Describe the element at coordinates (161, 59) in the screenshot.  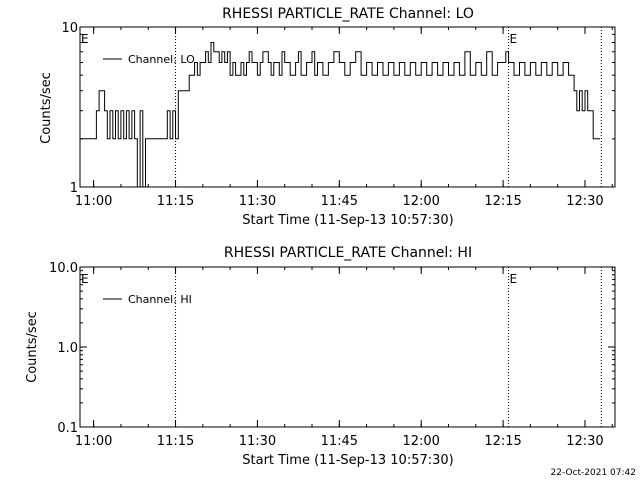
I see `legend-label: Channel: LO` at that location.